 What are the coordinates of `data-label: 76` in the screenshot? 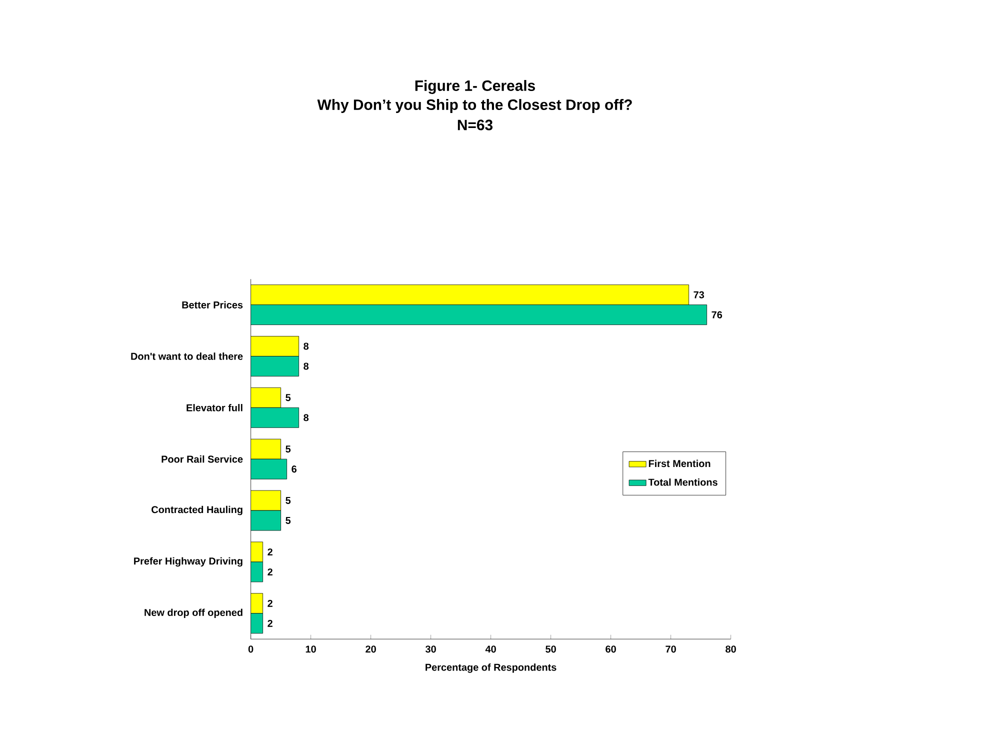 It's located at (717, 314).